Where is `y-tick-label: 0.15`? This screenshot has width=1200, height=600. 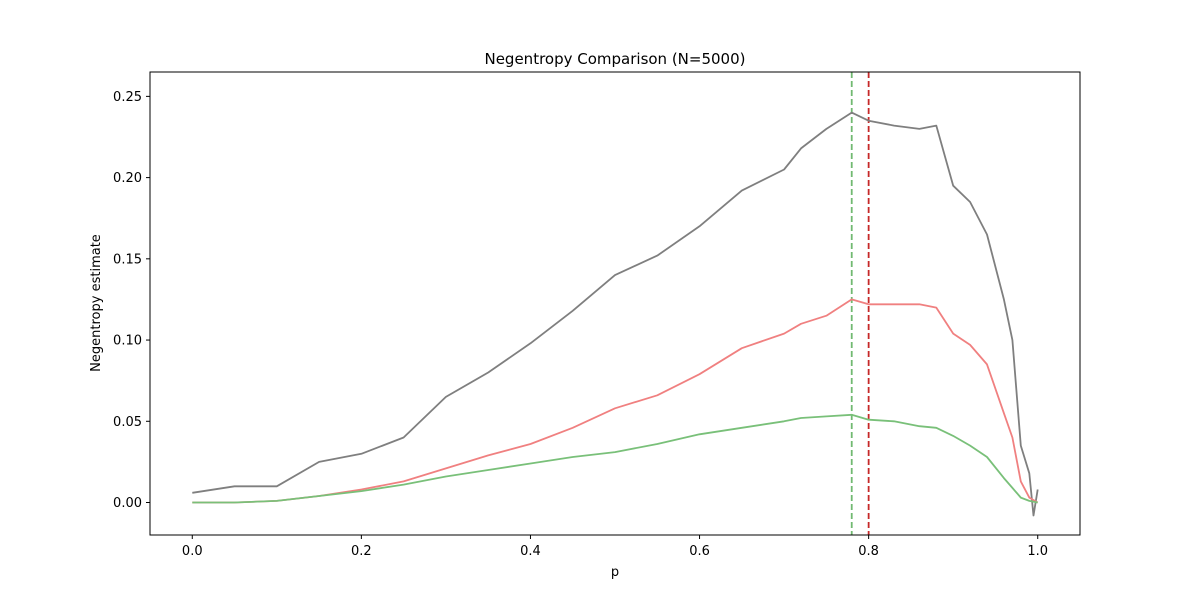 y-tick-label: 0.15 is located at coordinates (127, 259).